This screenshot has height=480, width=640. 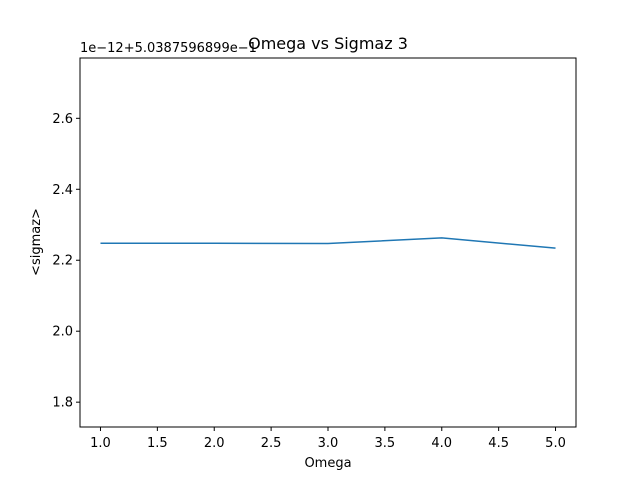 What do you see at coordinates (441, 443) in the screenshot?
I see `x-tick-label: 4.0` at bounding box center [441, 443].